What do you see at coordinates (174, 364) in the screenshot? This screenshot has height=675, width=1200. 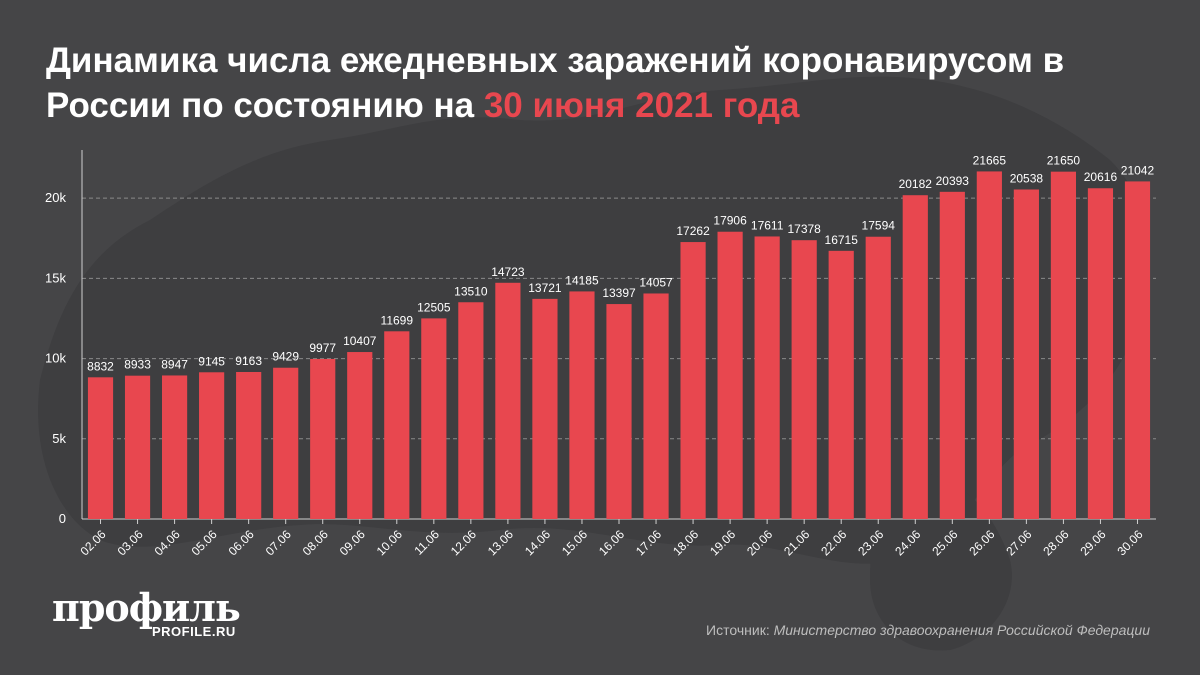 I see `data-label: 8947` at bounding box center [174, 364].